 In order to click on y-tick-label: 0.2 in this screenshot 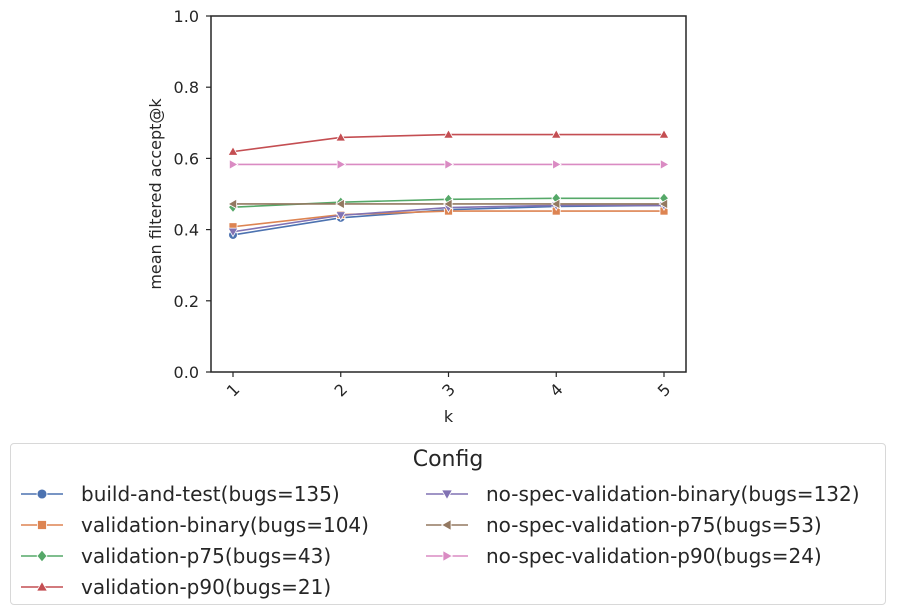, I will do `click(186, 301)`.